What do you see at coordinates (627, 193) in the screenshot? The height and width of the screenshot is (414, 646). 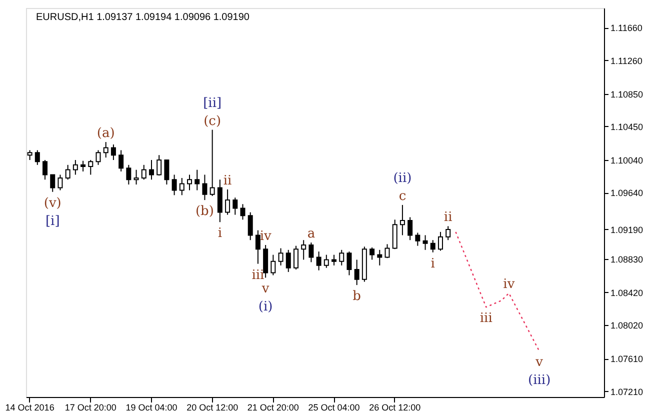 I see `y-tick-label: 1.09640` at bounding box center [627, 193].